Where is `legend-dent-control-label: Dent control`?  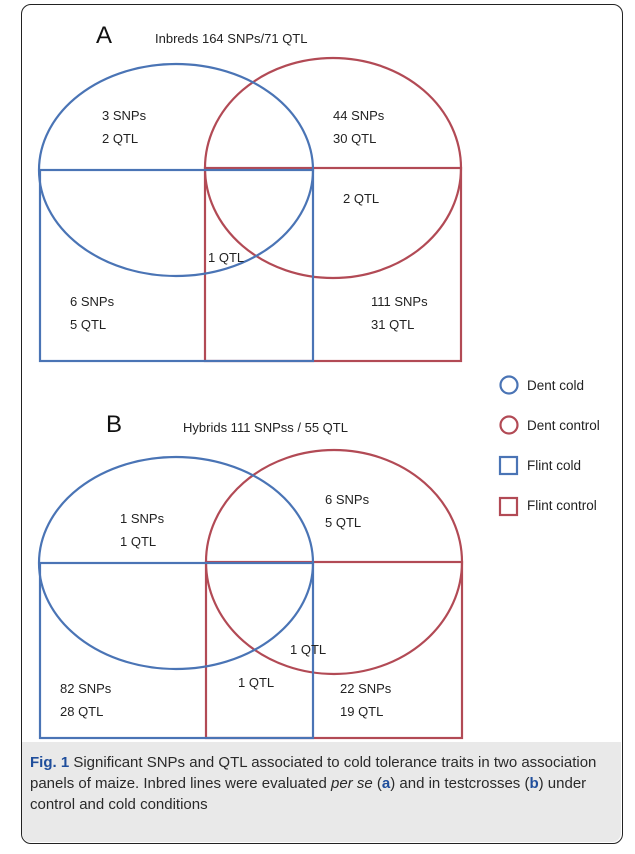
legend-dent-control-label: Dent control is located at coordinates (563, 425).